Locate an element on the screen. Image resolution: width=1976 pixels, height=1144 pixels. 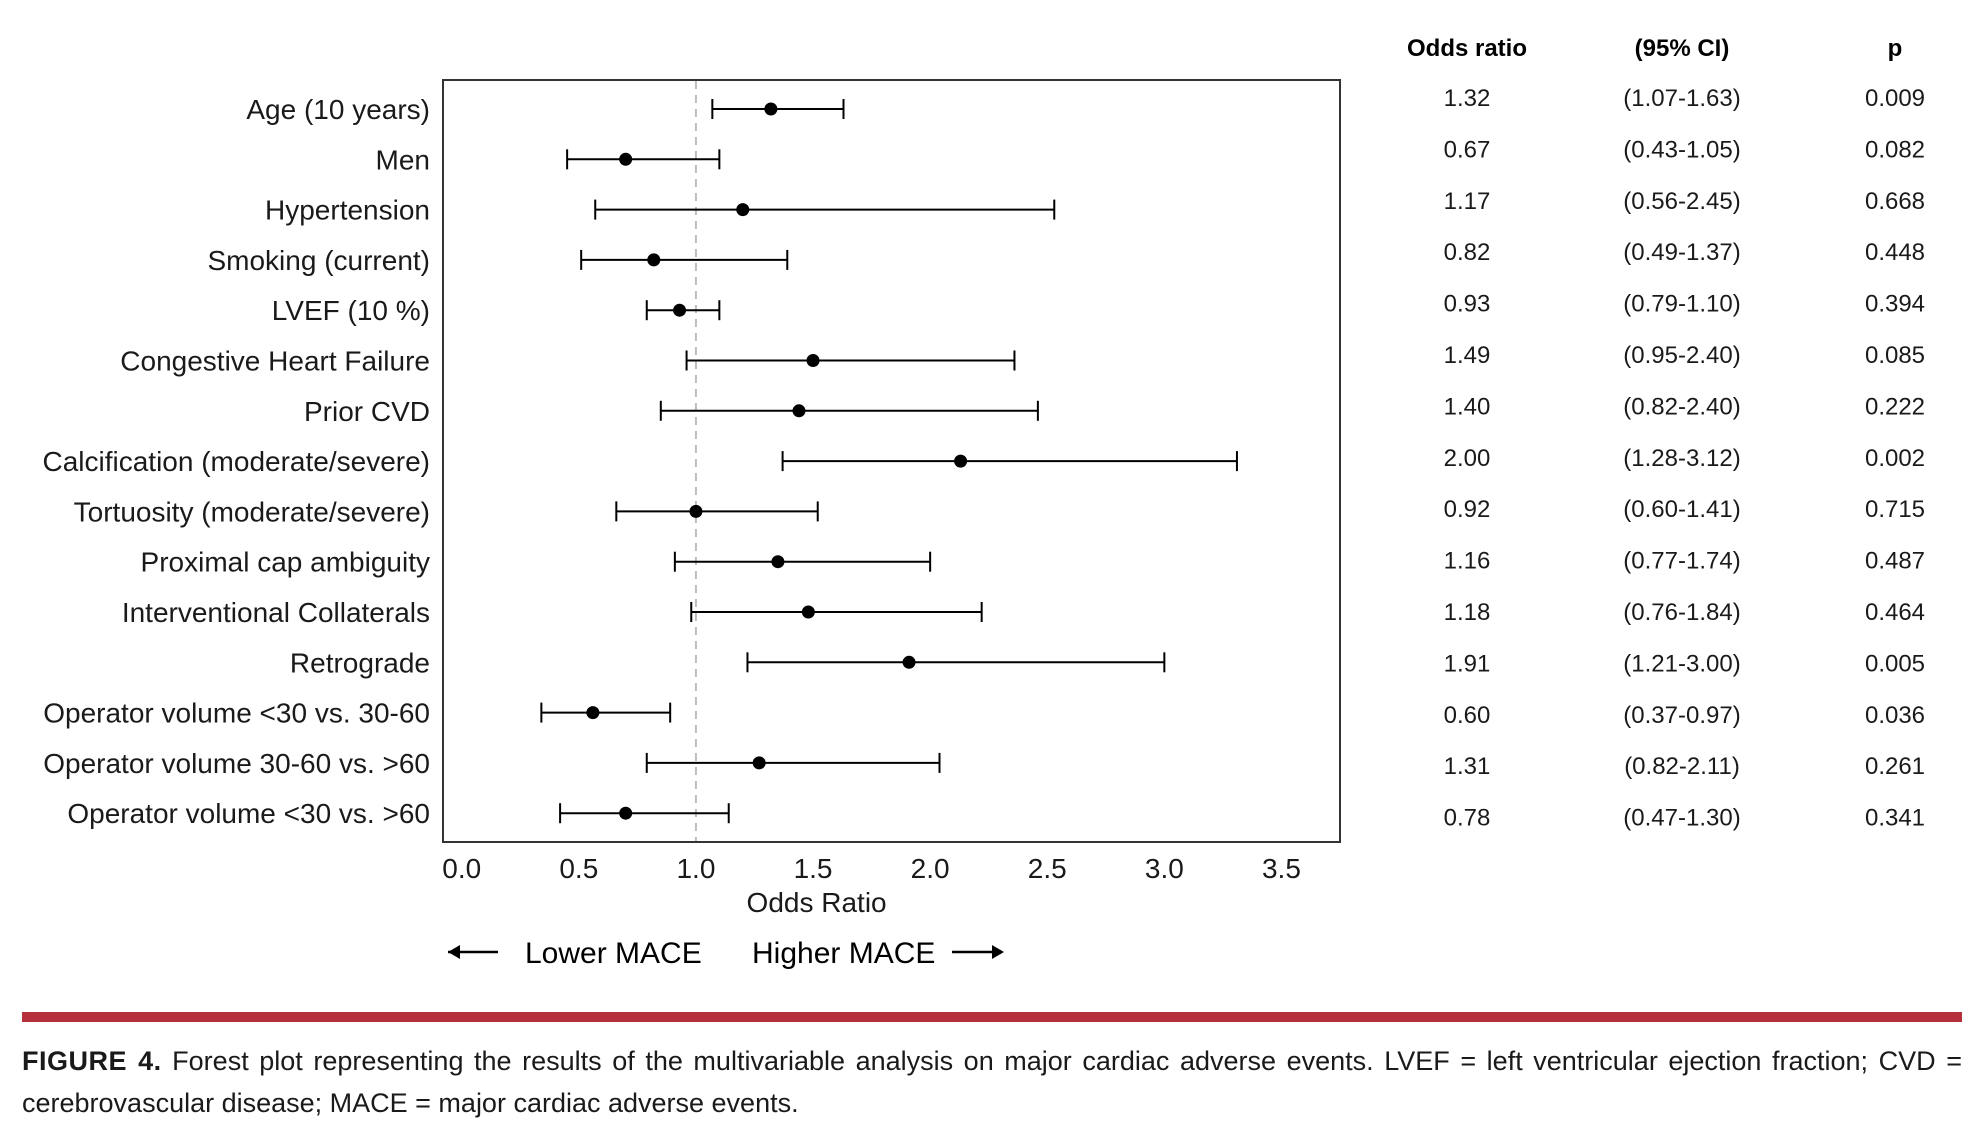
table-p-value: 0.448 is located at coordinates (1895, 252).